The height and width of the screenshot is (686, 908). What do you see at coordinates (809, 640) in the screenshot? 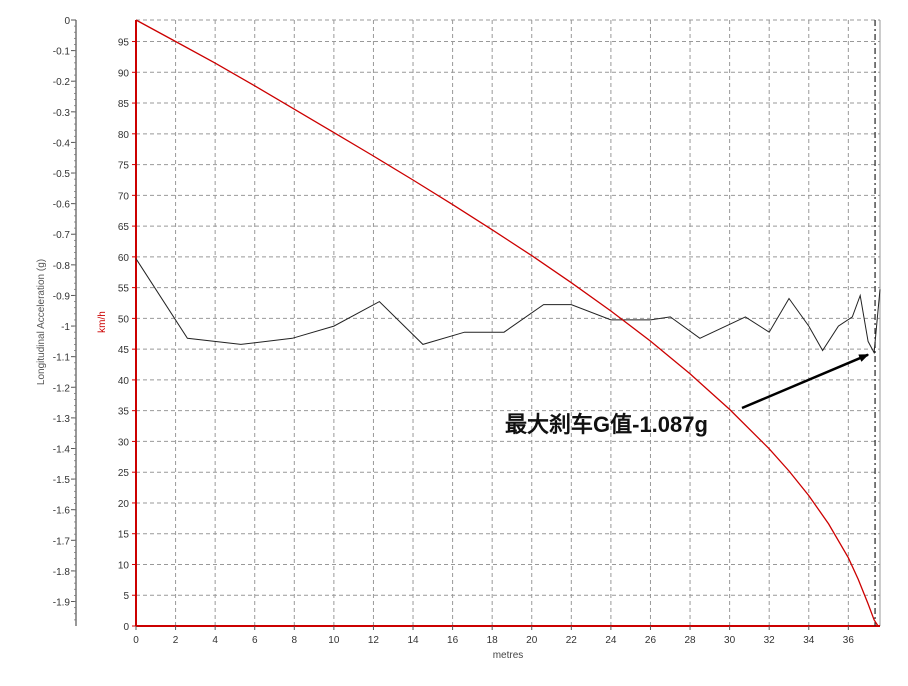
I see `x-tick-label: 34` at bounding box center [809, 640].